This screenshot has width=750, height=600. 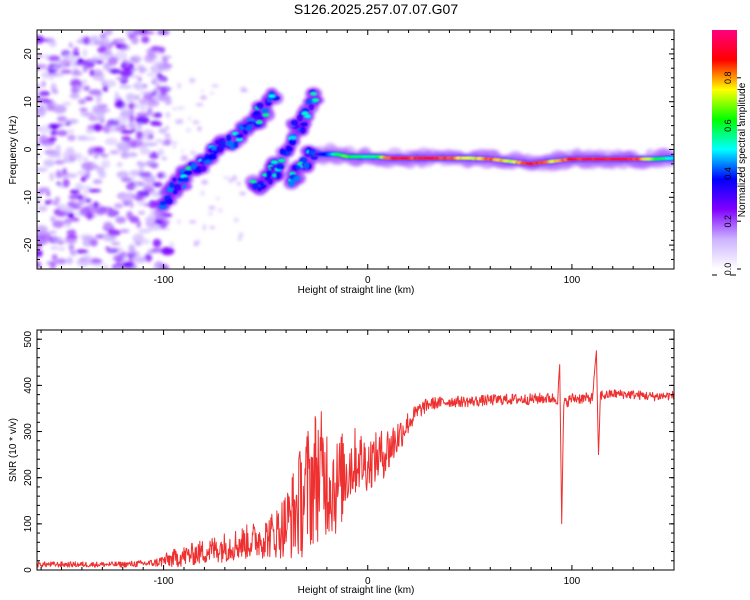 I want to click on colorbar-tick-label: 0.6, so click(x=728, y=125).